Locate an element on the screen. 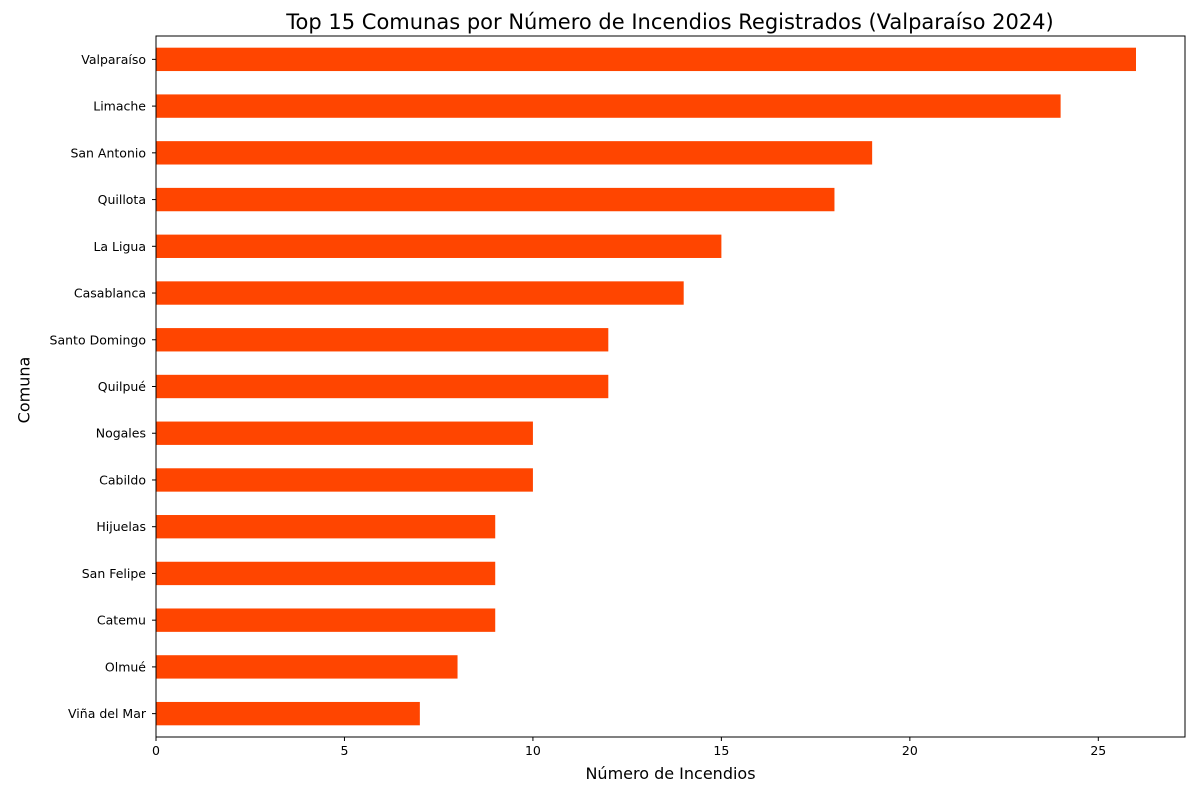 The height and width of the screenshot is (800, 1200). y-tick-label: Casablanca is located at coordinates (110, 293).